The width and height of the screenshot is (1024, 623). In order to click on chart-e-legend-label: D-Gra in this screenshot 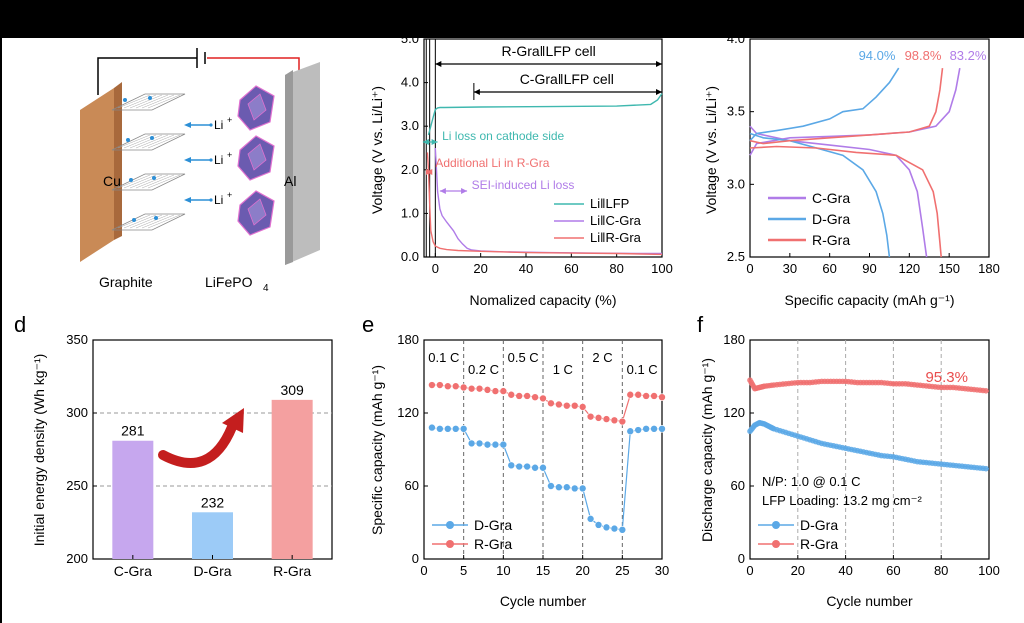, I will do `click(493, 525)`.